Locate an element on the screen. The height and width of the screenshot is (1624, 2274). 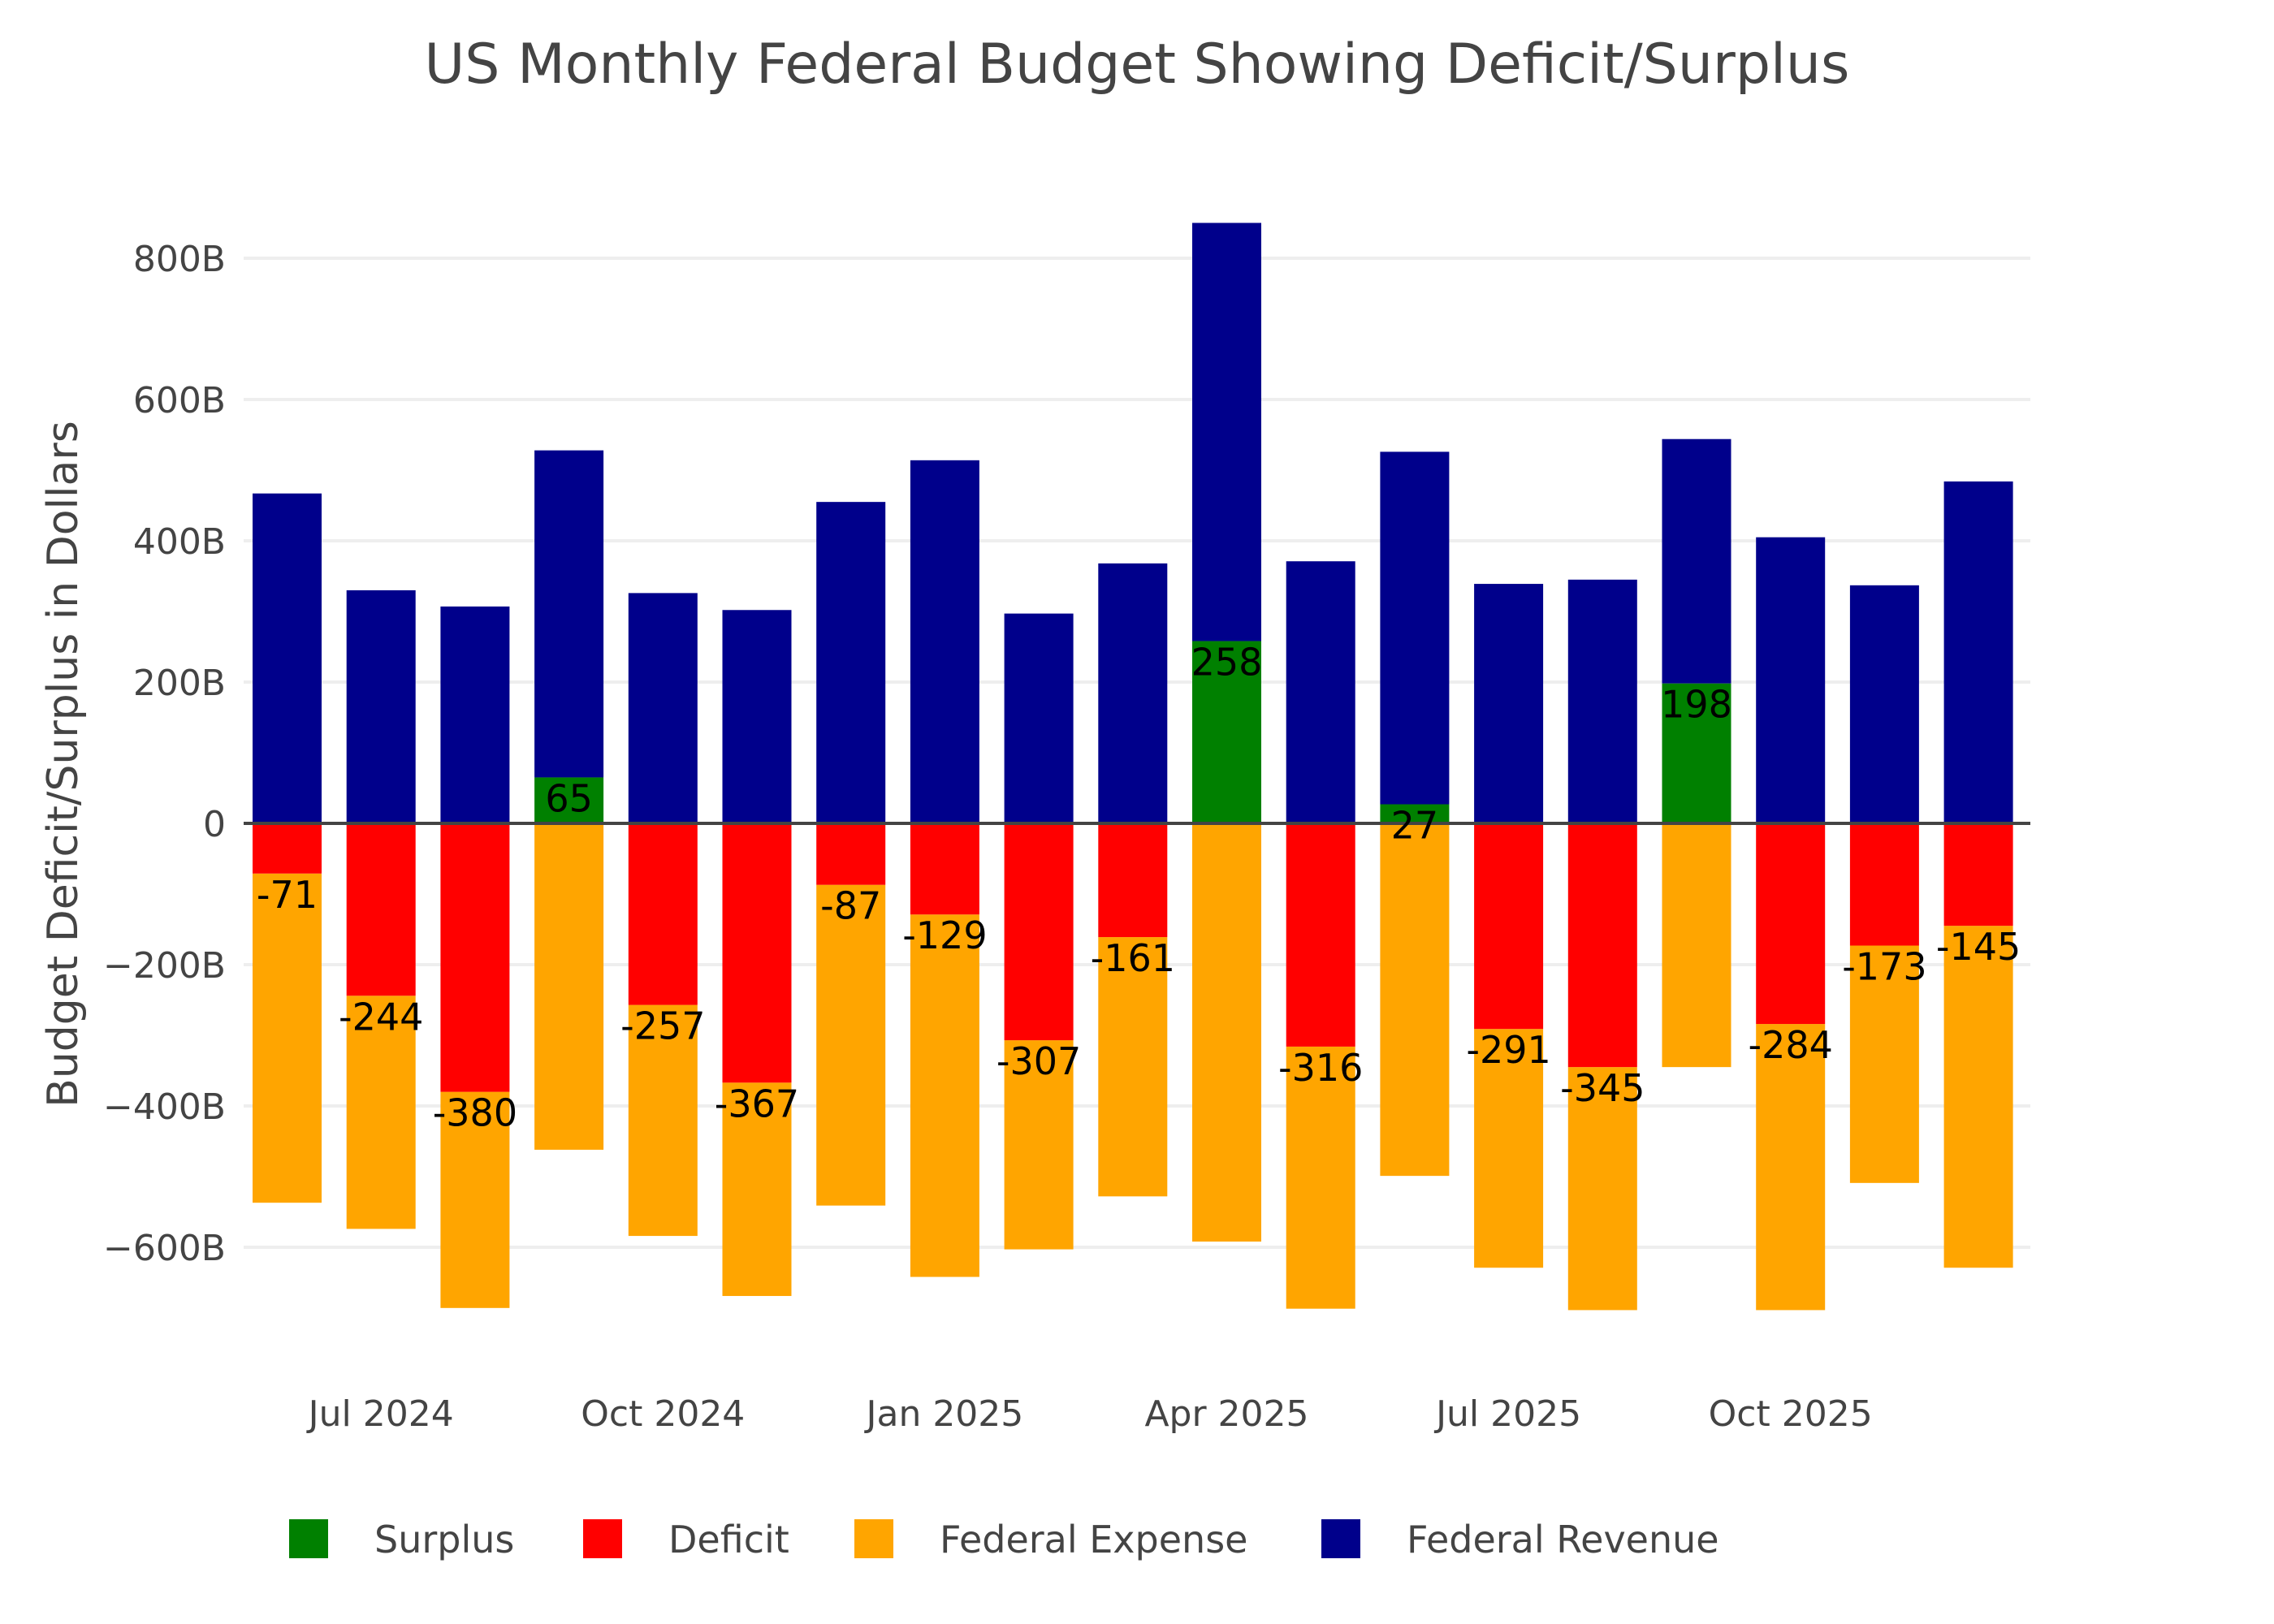
bar-data-label: -173 is located at coordinates (1884, 967).